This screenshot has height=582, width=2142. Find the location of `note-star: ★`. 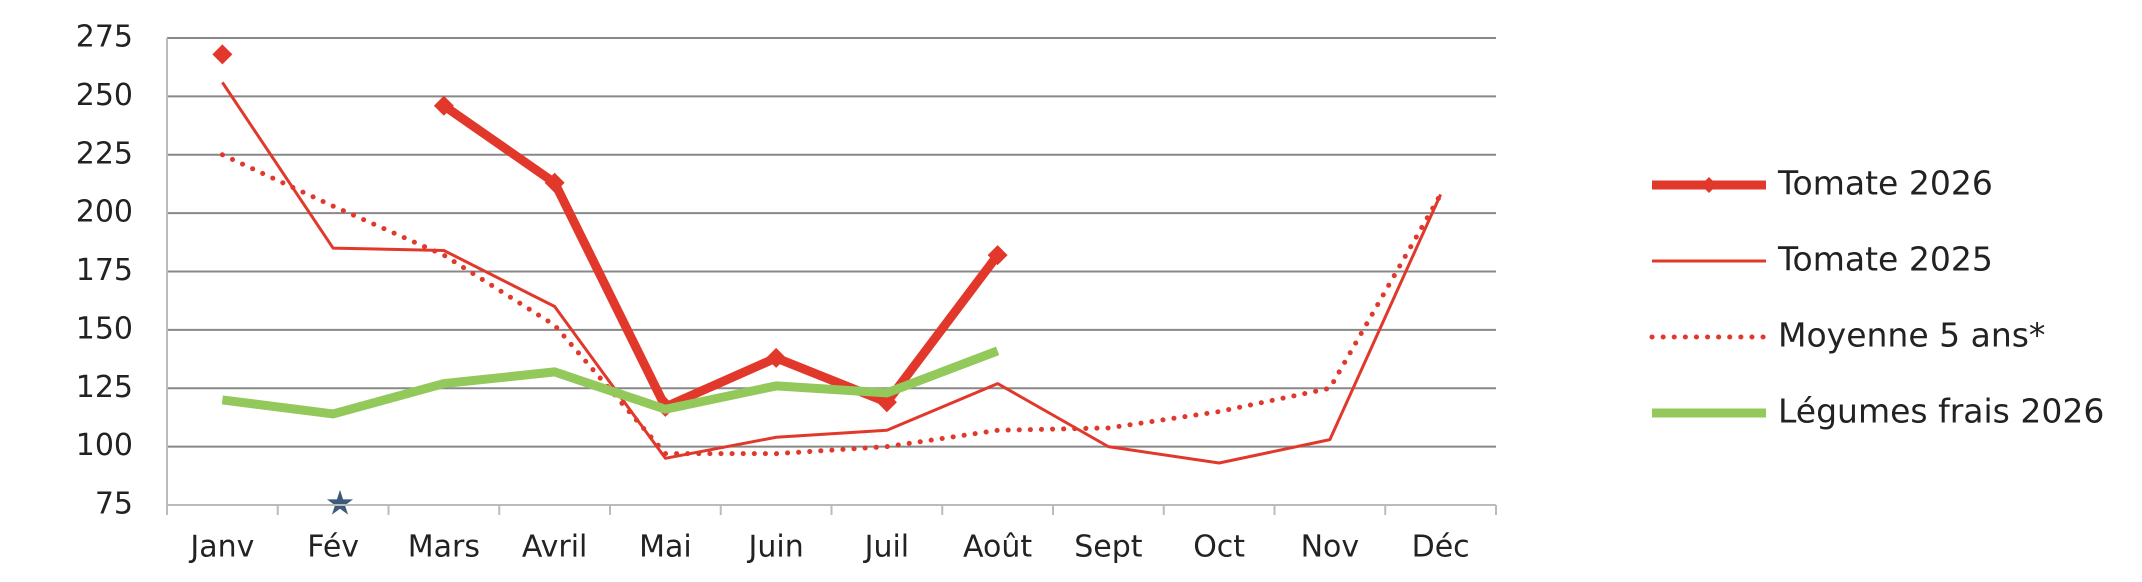

note-star: ★ is located at coordinates (340, 504).